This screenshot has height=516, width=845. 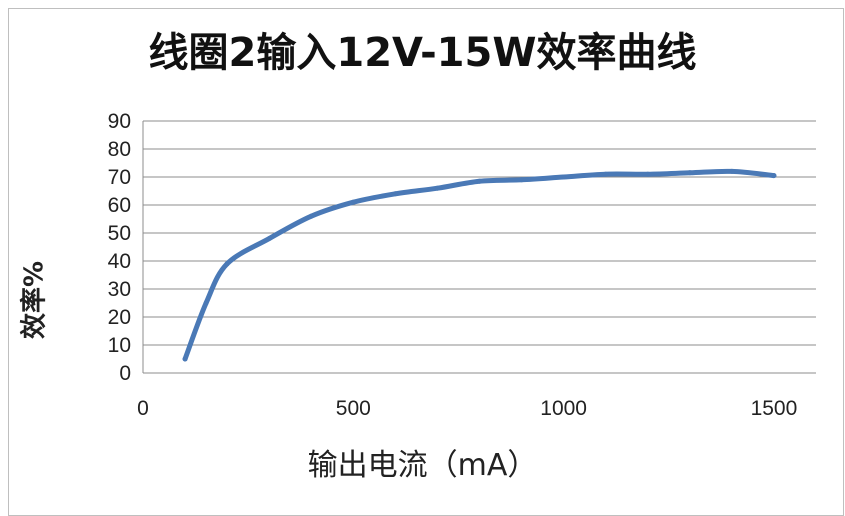 I want to click on y-tick-label: 0, so click(x=125, y=373).